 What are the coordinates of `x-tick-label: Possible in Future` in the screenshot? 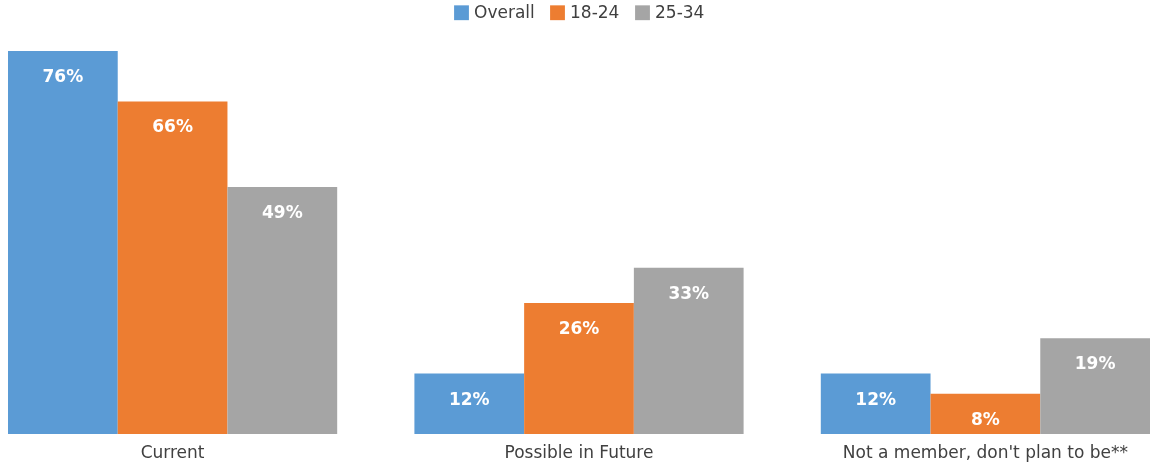 It's located at (579, 451).